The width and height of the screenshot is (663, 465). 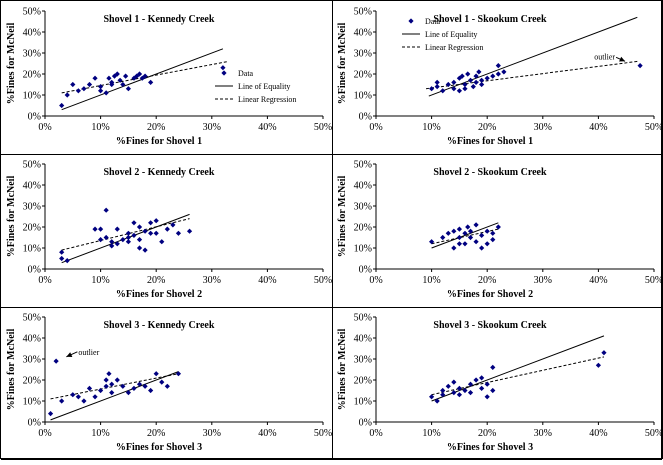 What do you see at coordinates (32, 249) in the screenshot?
I see `y-tick-label: 10%` at bounding box center [32, 249].